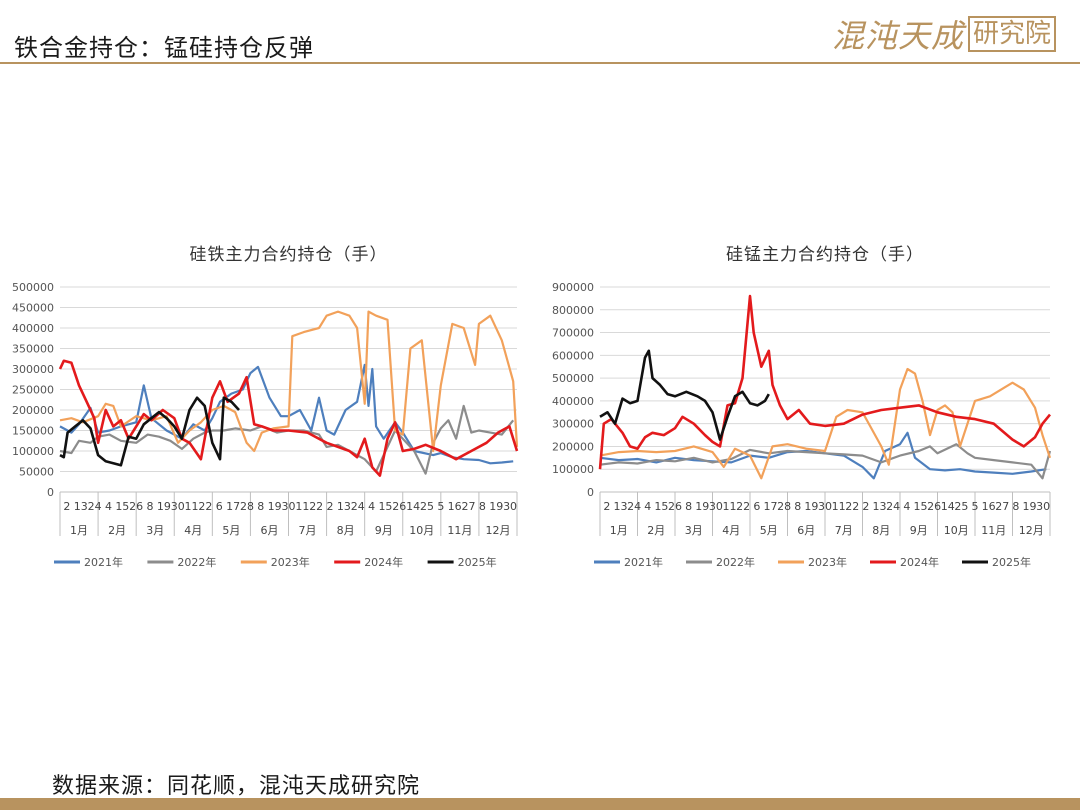  I want to click on month-label: 9月, so click(919, 530).